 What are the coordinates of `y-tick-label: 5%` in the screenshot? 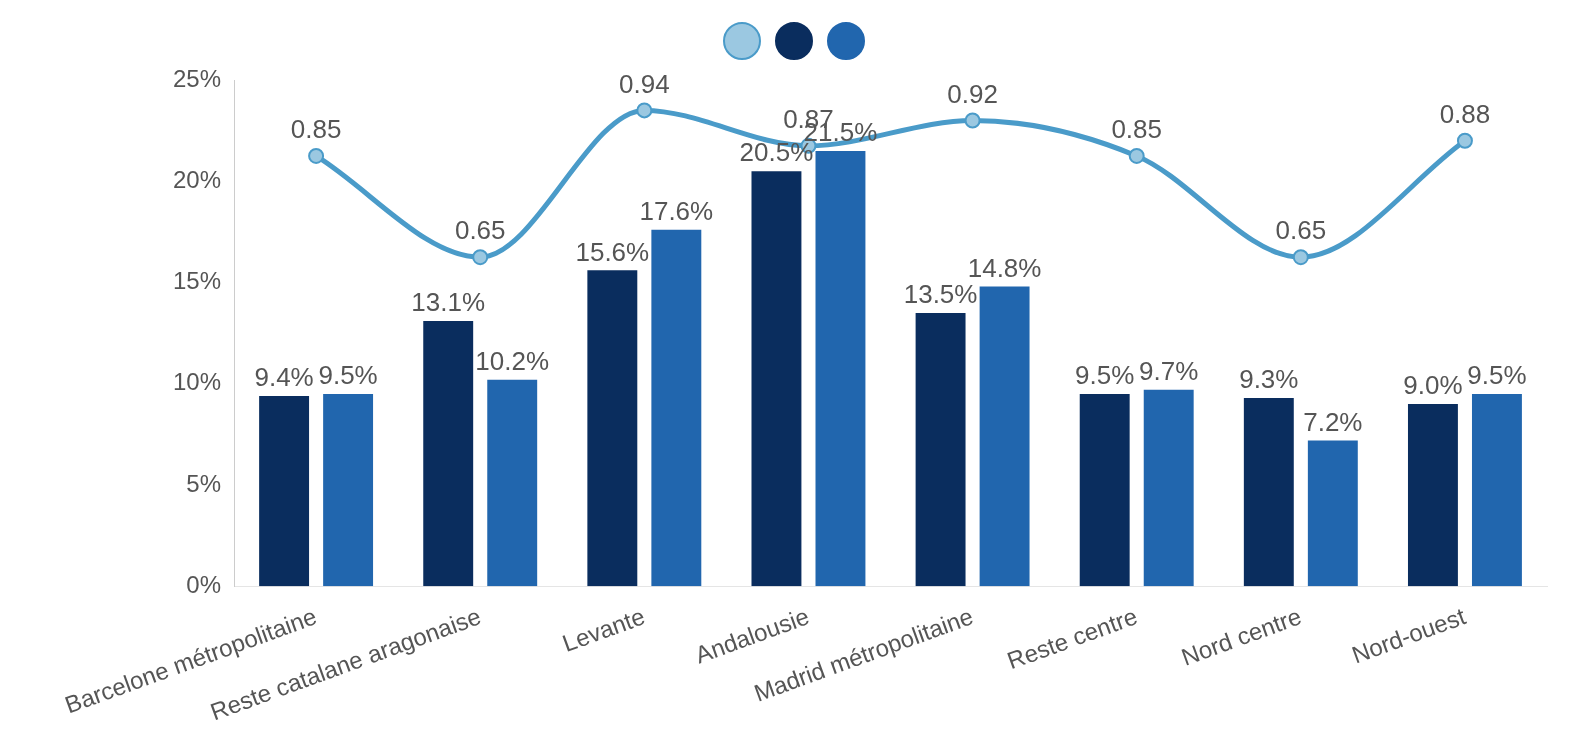 It's located at (204, 483).